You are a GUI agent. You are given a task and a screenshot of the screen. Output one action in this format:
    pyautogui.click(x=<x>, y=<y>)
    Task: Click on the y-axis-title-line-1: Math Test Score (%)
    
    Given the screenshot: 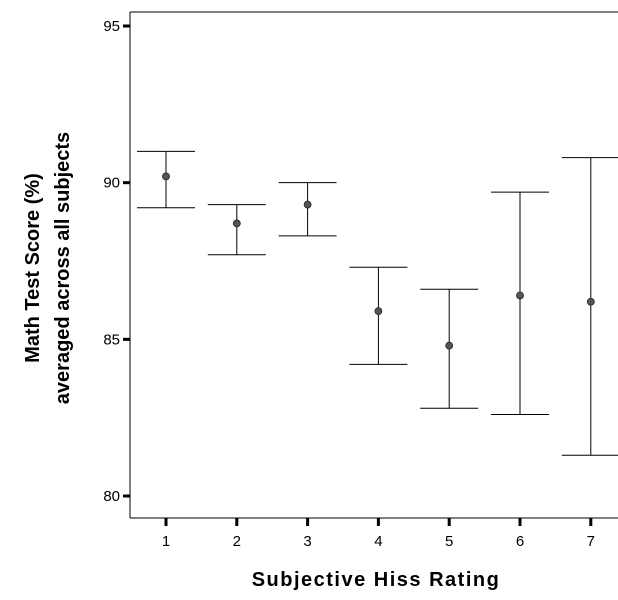 What is the action you would take?
    pyautogui.click(x=33, y=268)
    